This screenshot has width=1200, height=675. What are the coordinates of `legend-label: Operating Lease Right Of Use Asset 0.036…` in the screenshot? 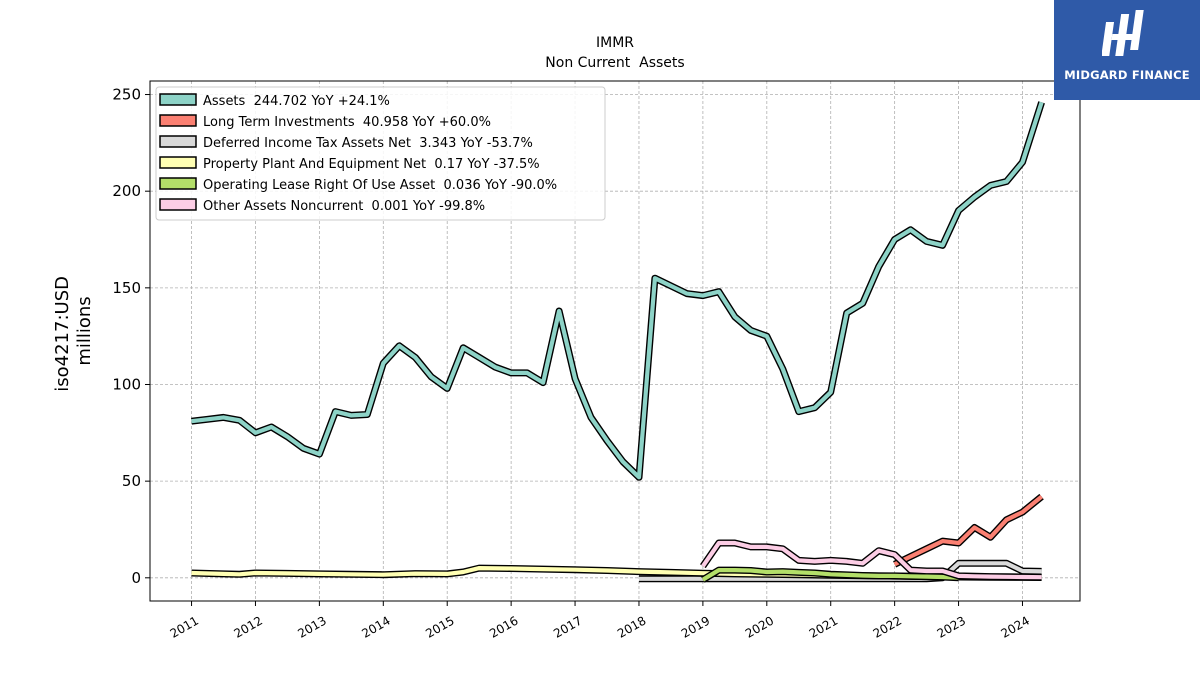 It's located at (380, 185).